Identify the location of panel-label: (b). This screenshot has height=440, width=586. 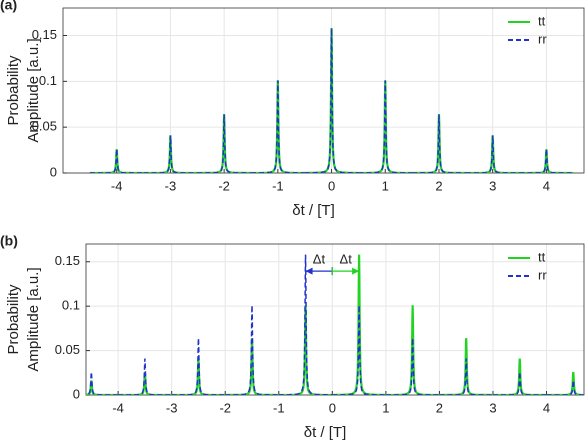
(9, 241).